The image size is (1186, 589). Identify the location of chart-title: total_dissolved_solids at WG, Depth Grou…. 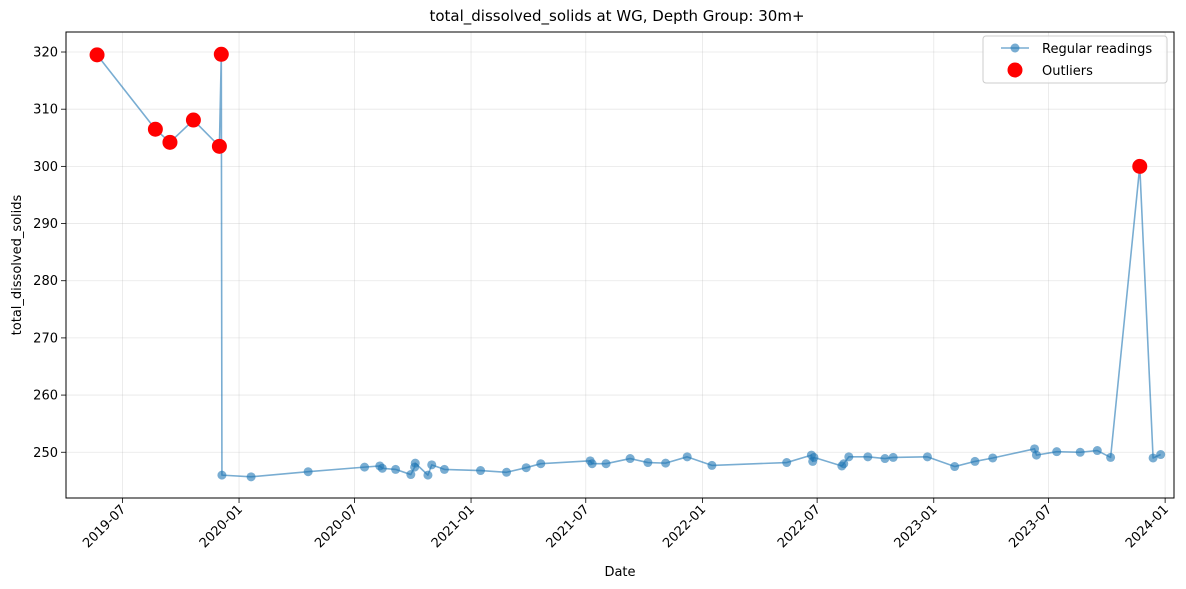
(616, 16).